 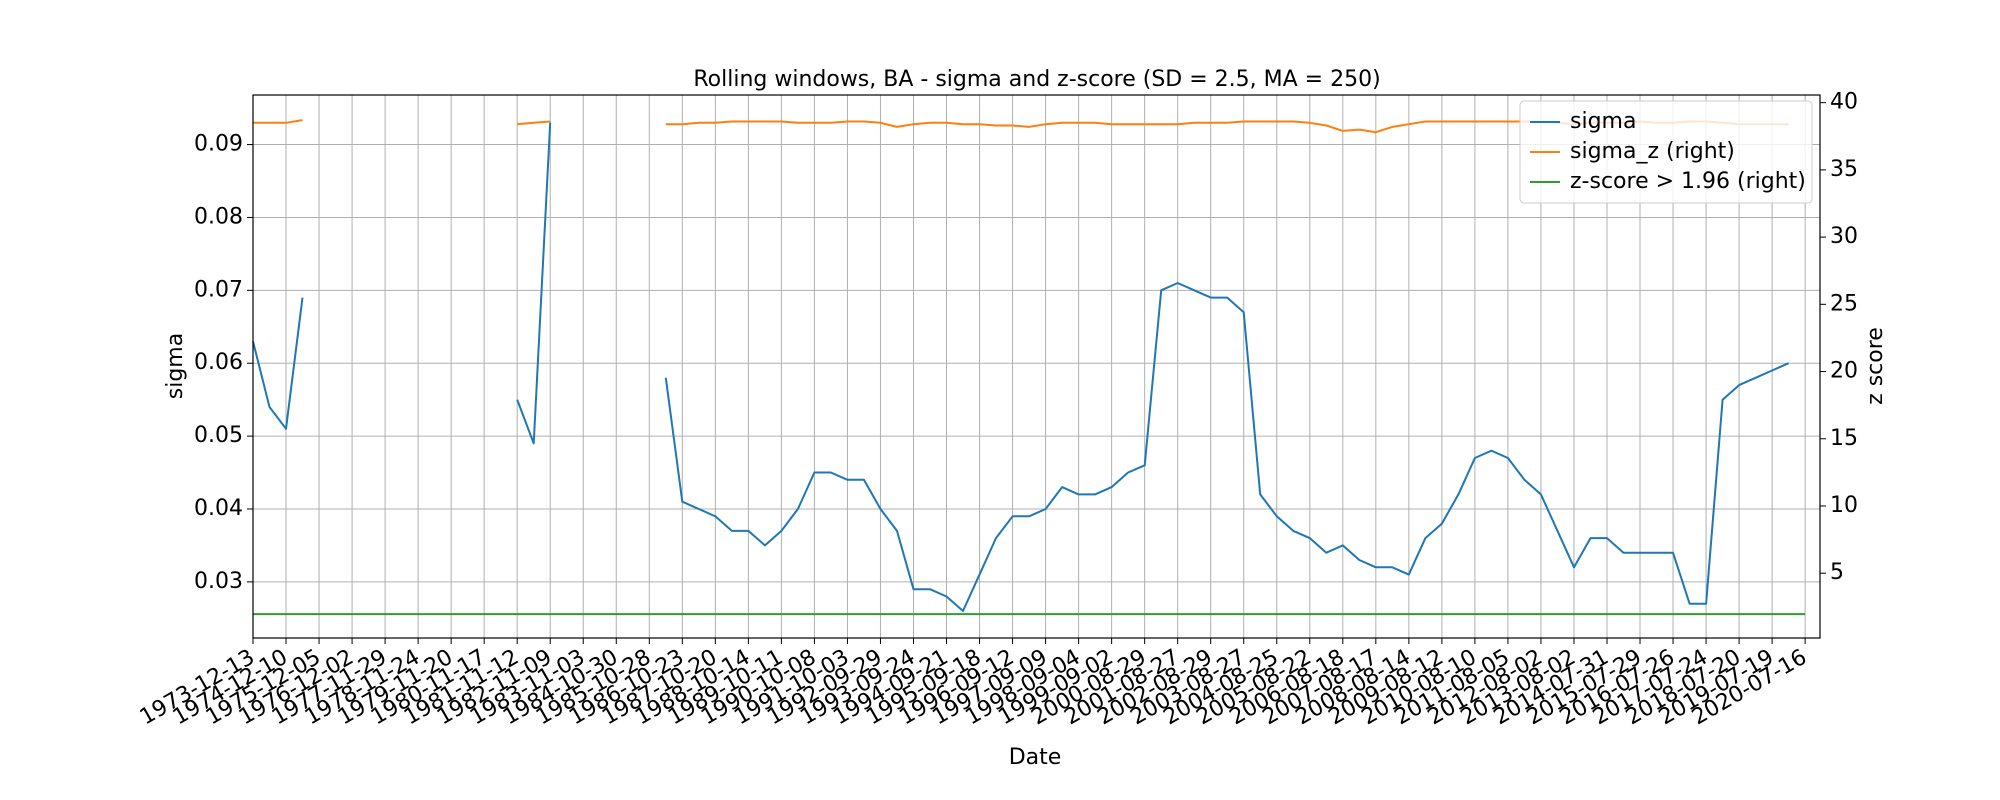 I want to click on y2-axis-label: z score, so click(x=1875, y=366).